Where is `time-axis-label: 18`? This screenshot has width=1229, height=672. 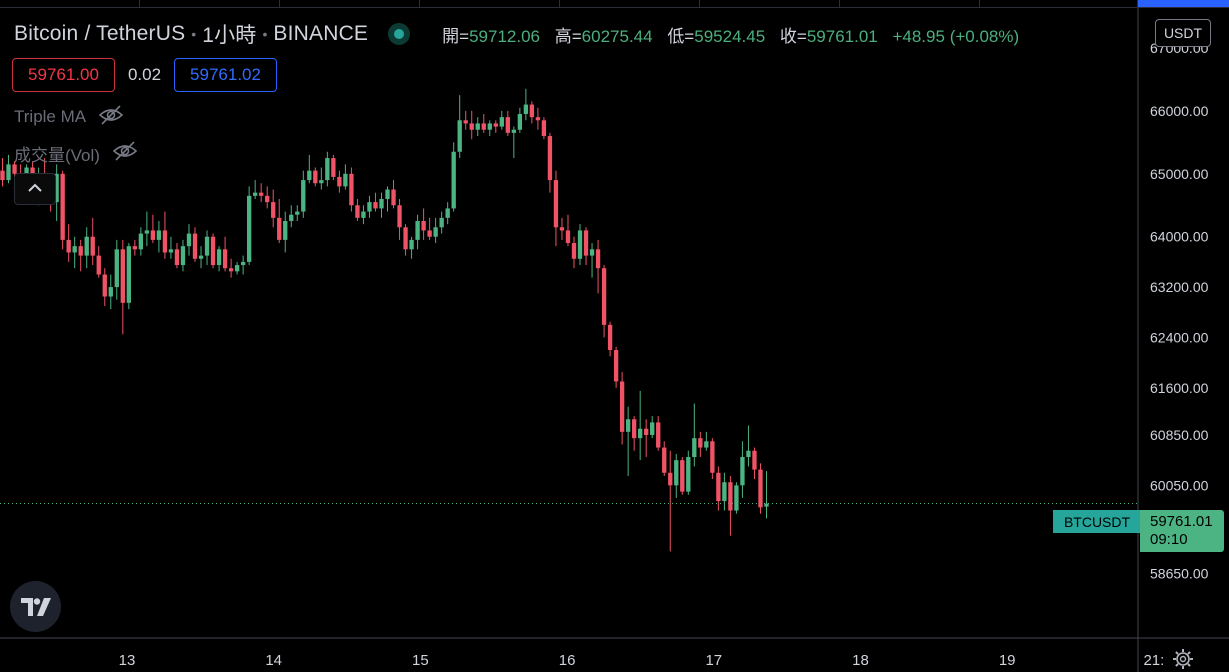 time-axis-label: 18 is located at coordinates (860, 660).